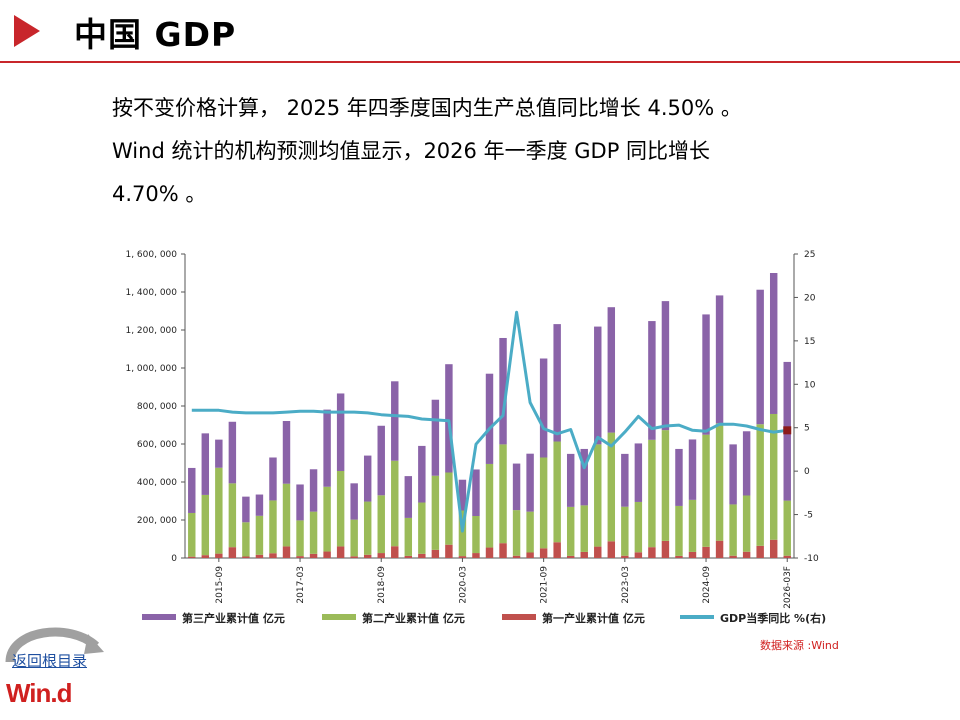  I want to click on y-right-tick-label: -10, so click(811, 559).